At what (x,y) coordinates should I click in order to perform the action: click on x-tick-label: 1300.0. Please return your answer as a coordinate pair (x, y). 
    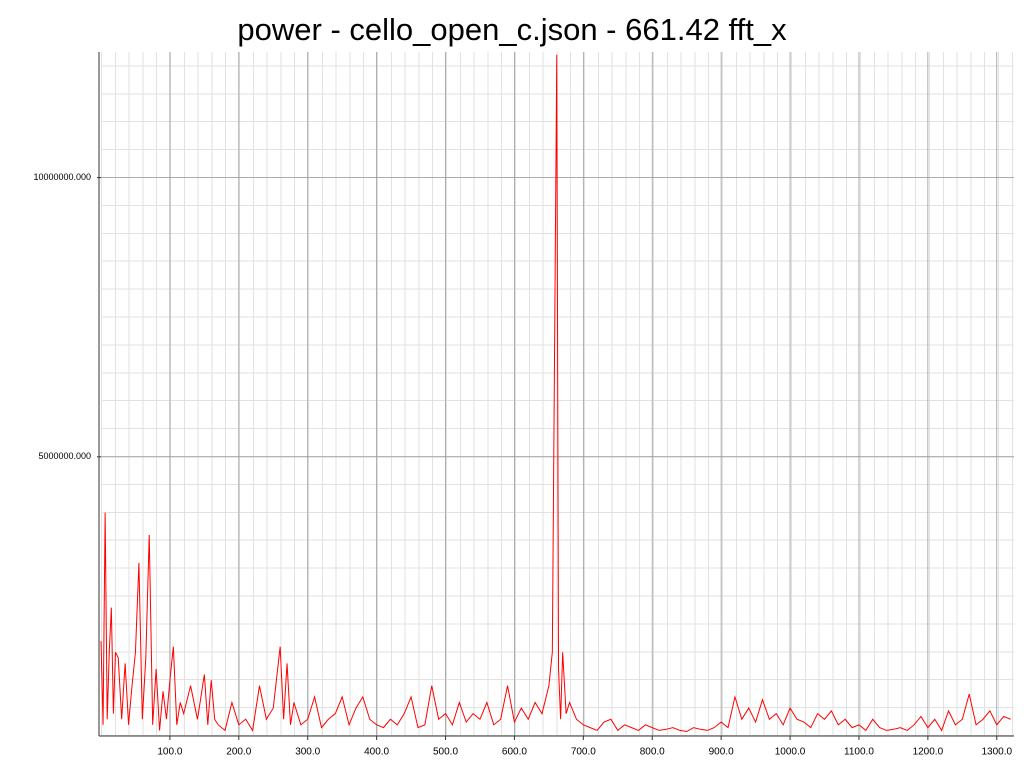
    Looking at the image, I should click on (996, 752).